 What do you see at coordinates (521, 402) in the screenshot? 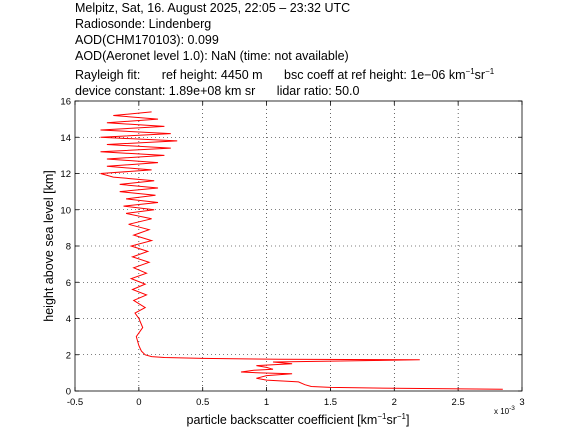
I see `x-tick-label: 3` at bounding box center [521, 402].